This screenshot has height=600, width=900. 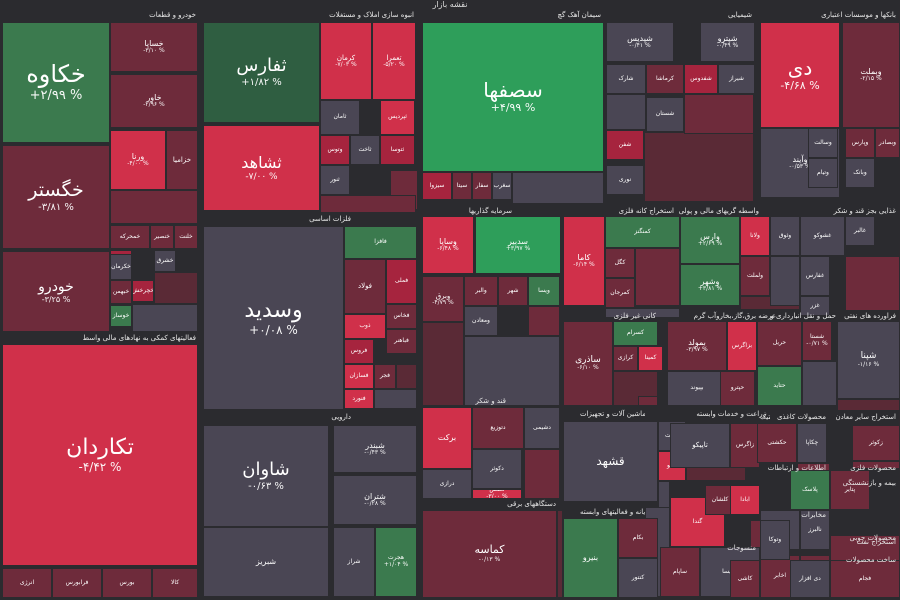 I want to click on stock-cell: شراز, so click(x=354, y=562).